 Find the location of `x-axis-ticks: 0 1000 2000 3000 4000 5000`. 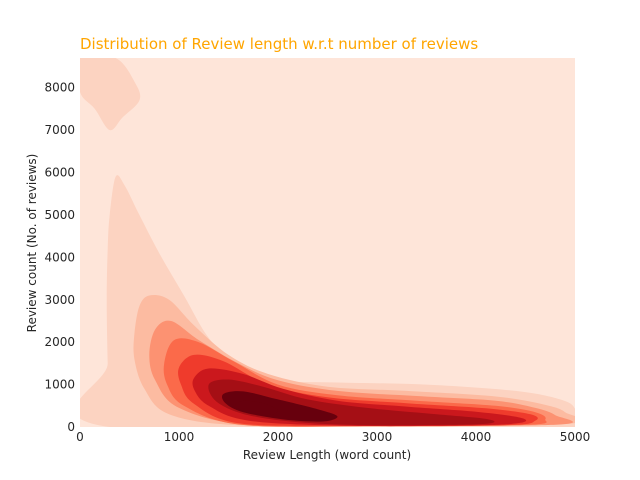

x-axis-ticks: 0 1000 2000 3000 4000 5000 is located at coordinates (333, 437).